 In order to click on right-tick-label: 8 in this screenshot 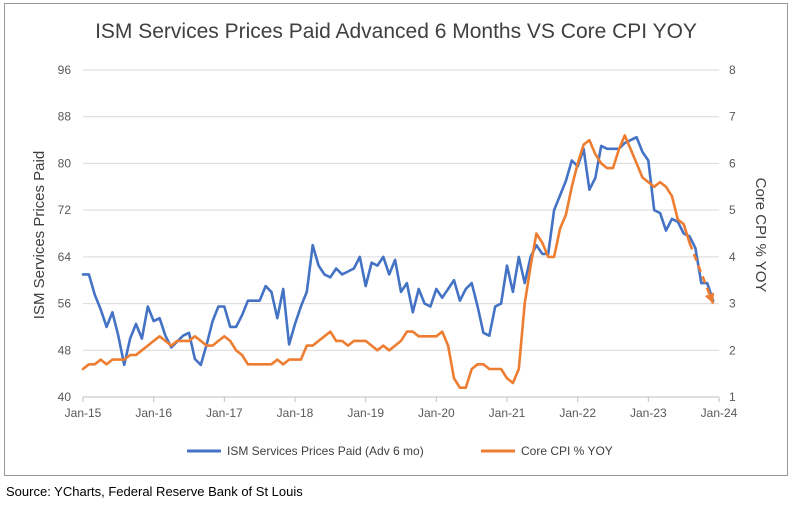, I will do `click(732, 70)`.